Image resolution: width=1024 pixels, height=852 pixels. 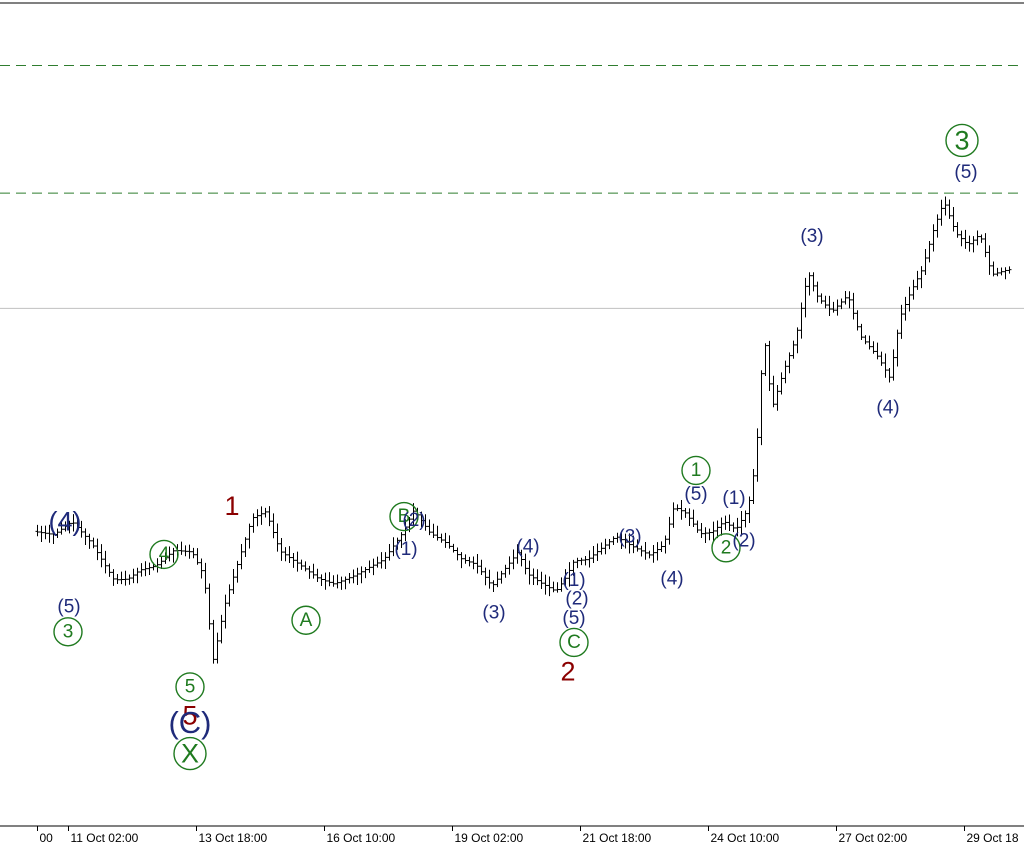 I want to click on x-tick-label: 19 Oct 02:00, so click(x=489, y=838).